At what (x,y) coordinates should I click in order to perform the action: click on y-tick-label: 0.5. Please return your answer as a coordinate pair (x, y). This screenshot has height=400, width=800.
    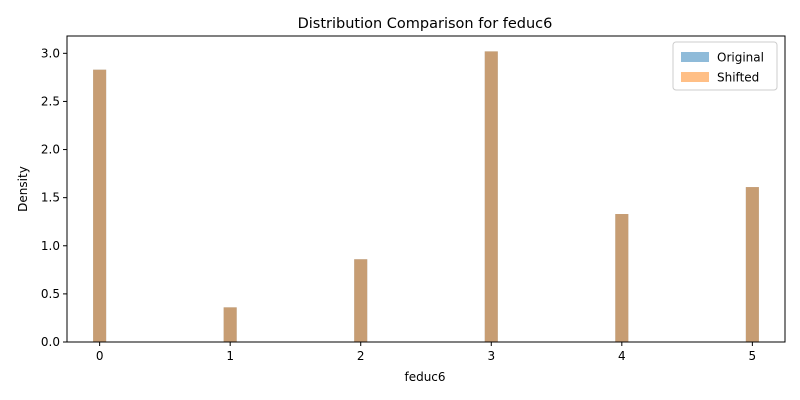
    Looking at the image, I should click on (50, 294).